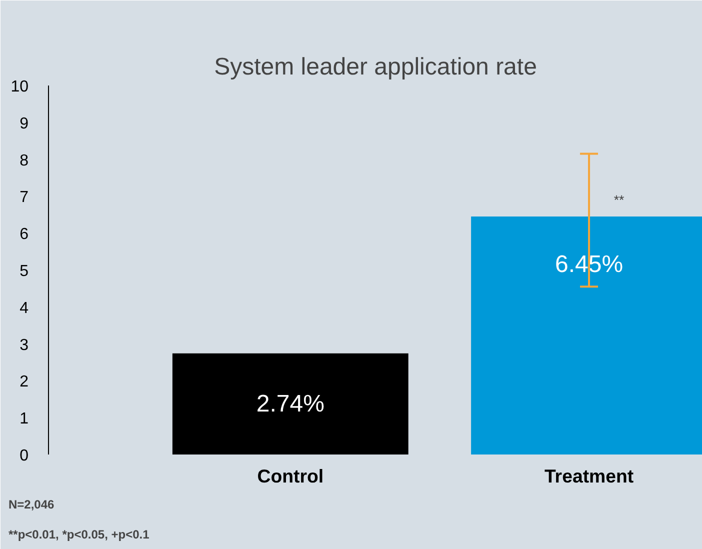 The height and width of the screenshot is (549, 702). Describe the element at coordinates (24, 197) in the screenshot. I see `y-tick-label: 7` at that location.